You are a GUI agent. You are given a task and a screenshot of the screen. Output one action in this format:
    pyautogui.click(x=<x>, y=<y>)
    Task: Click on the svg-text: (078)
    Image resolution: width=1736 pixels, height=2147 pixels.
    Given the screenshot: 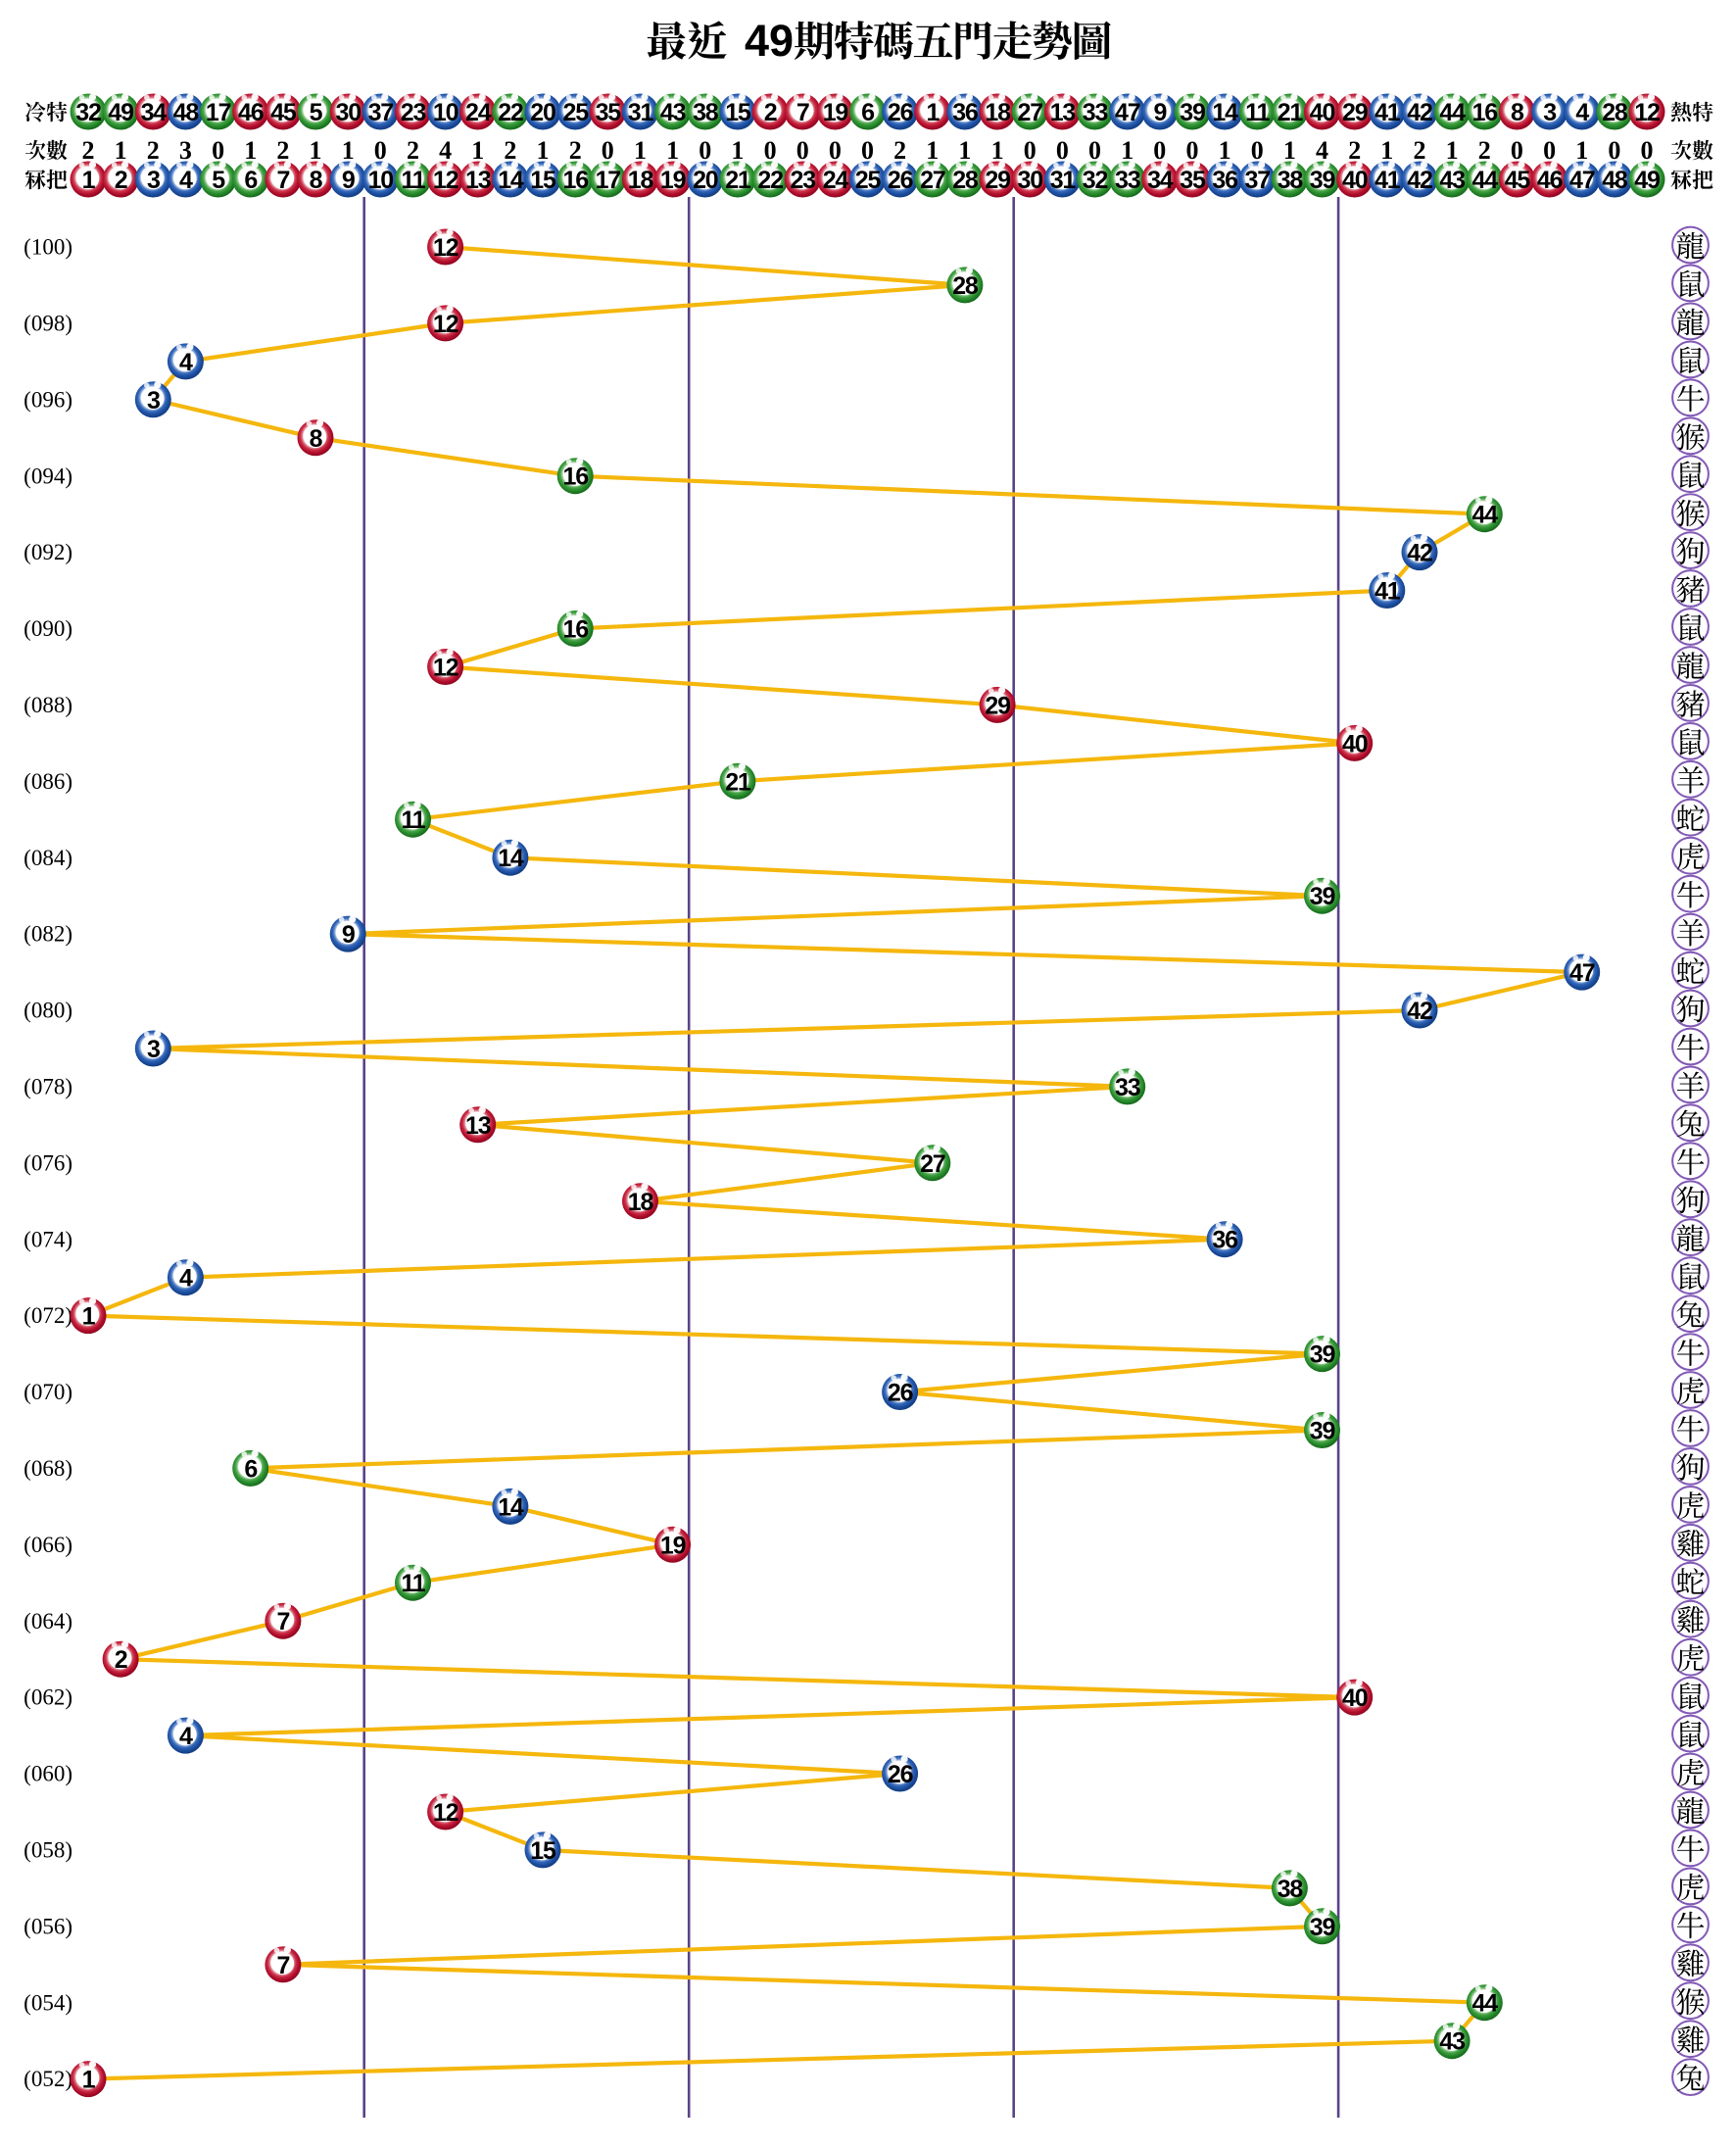 What is the action you would take?
    pyautogui.click(x=48, y=1087)
    